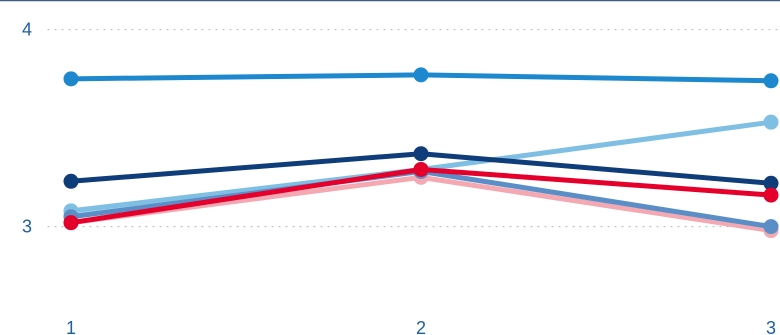  I want to click on y-tick-label: 3, so click(27, 227).